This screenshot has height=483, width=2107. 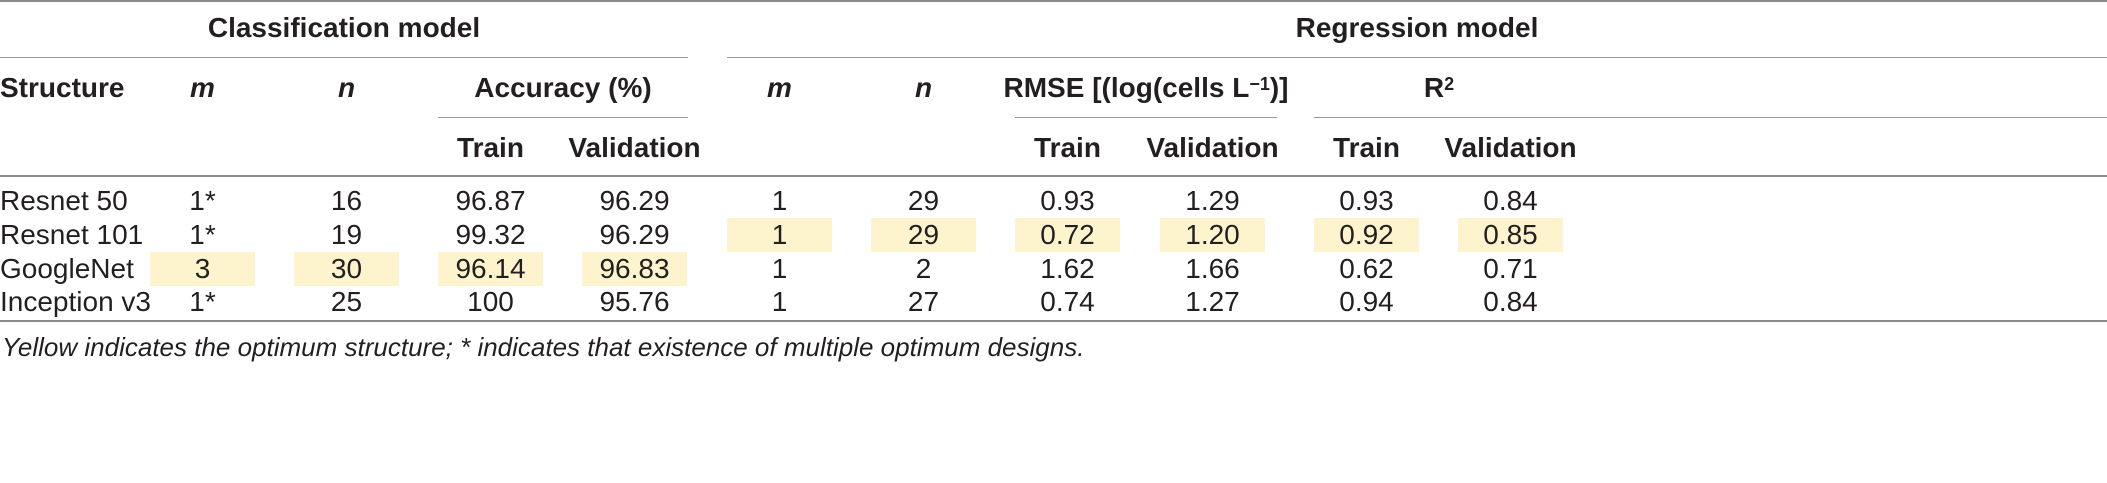 What do you see at coordinates (490, 200) in the screenshot?
I see `table-cell: 96.87` at bounding box center [490, 200].